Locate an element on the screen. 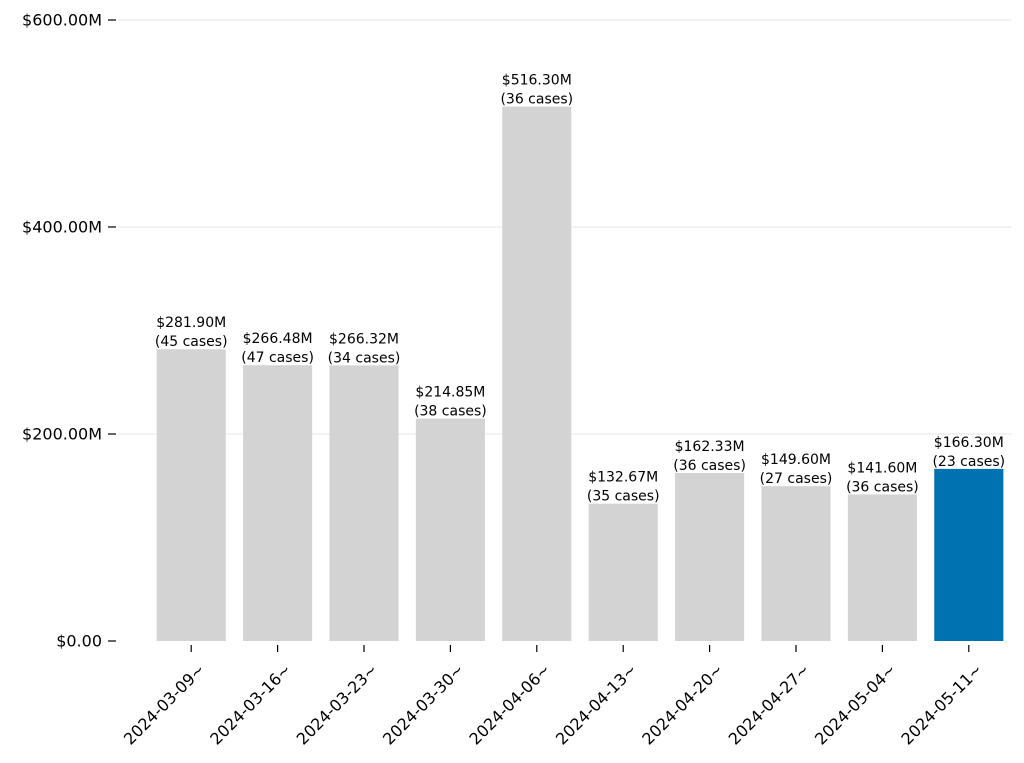 Image resolution: width=1024 pixels, height=763 pixels. y-axis: $0.00 $200.00M $400.00M $600.00M is located at coordinates (69, 331).